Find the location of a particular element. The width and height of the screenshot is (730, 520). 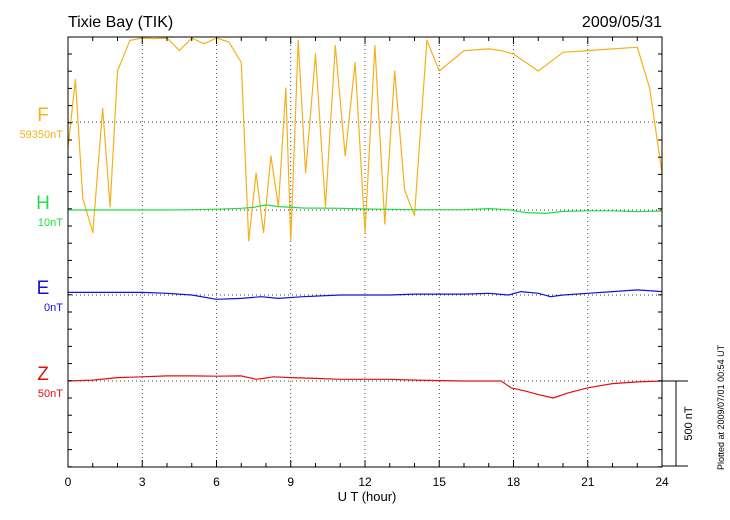

series-name-f: F is located at coordinates (43, 115).